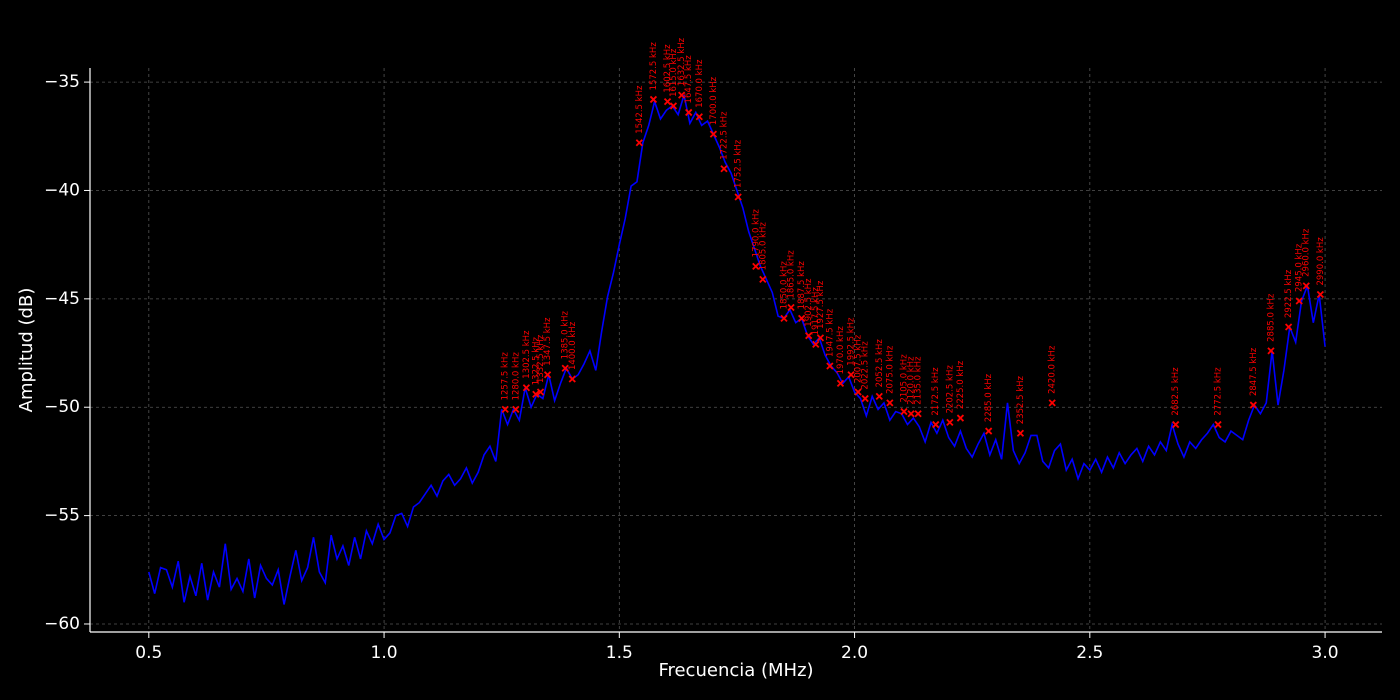 The height and width of the screenshot is (700, 1400). Describe the element at coordinates (852, 341) in the screenshot. I see `peak-label: 1992.5 kHz` at that location.